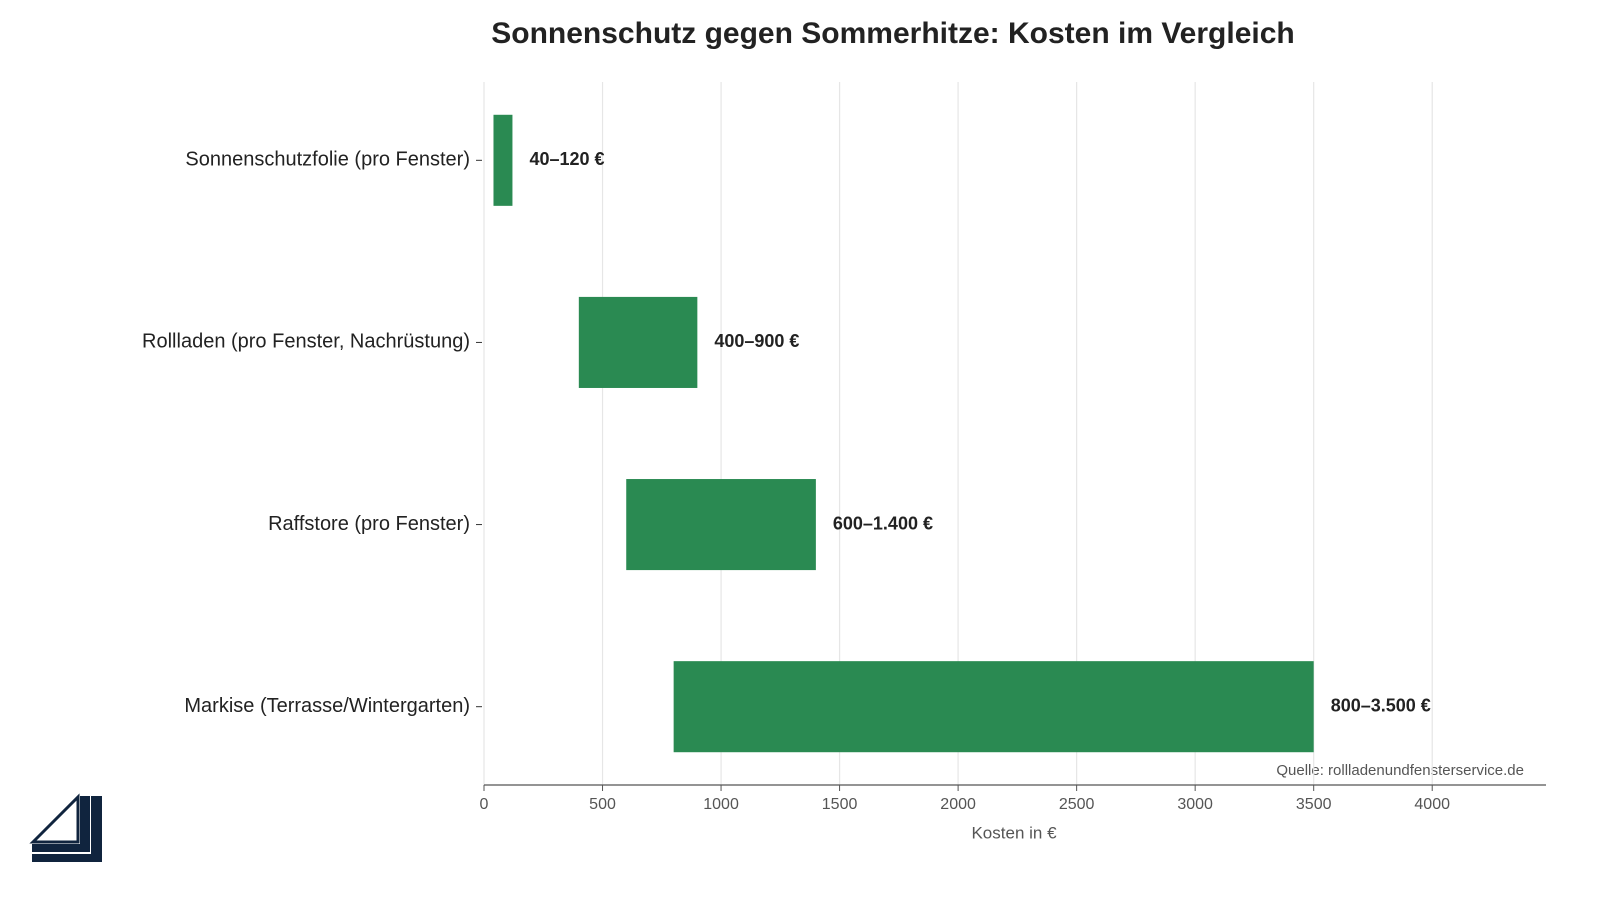 This screenshot has width=1600, height=900. Describe the element at coordinates (756, 341) in the screenshot. I see `value-label: 400–900 €` at that location.